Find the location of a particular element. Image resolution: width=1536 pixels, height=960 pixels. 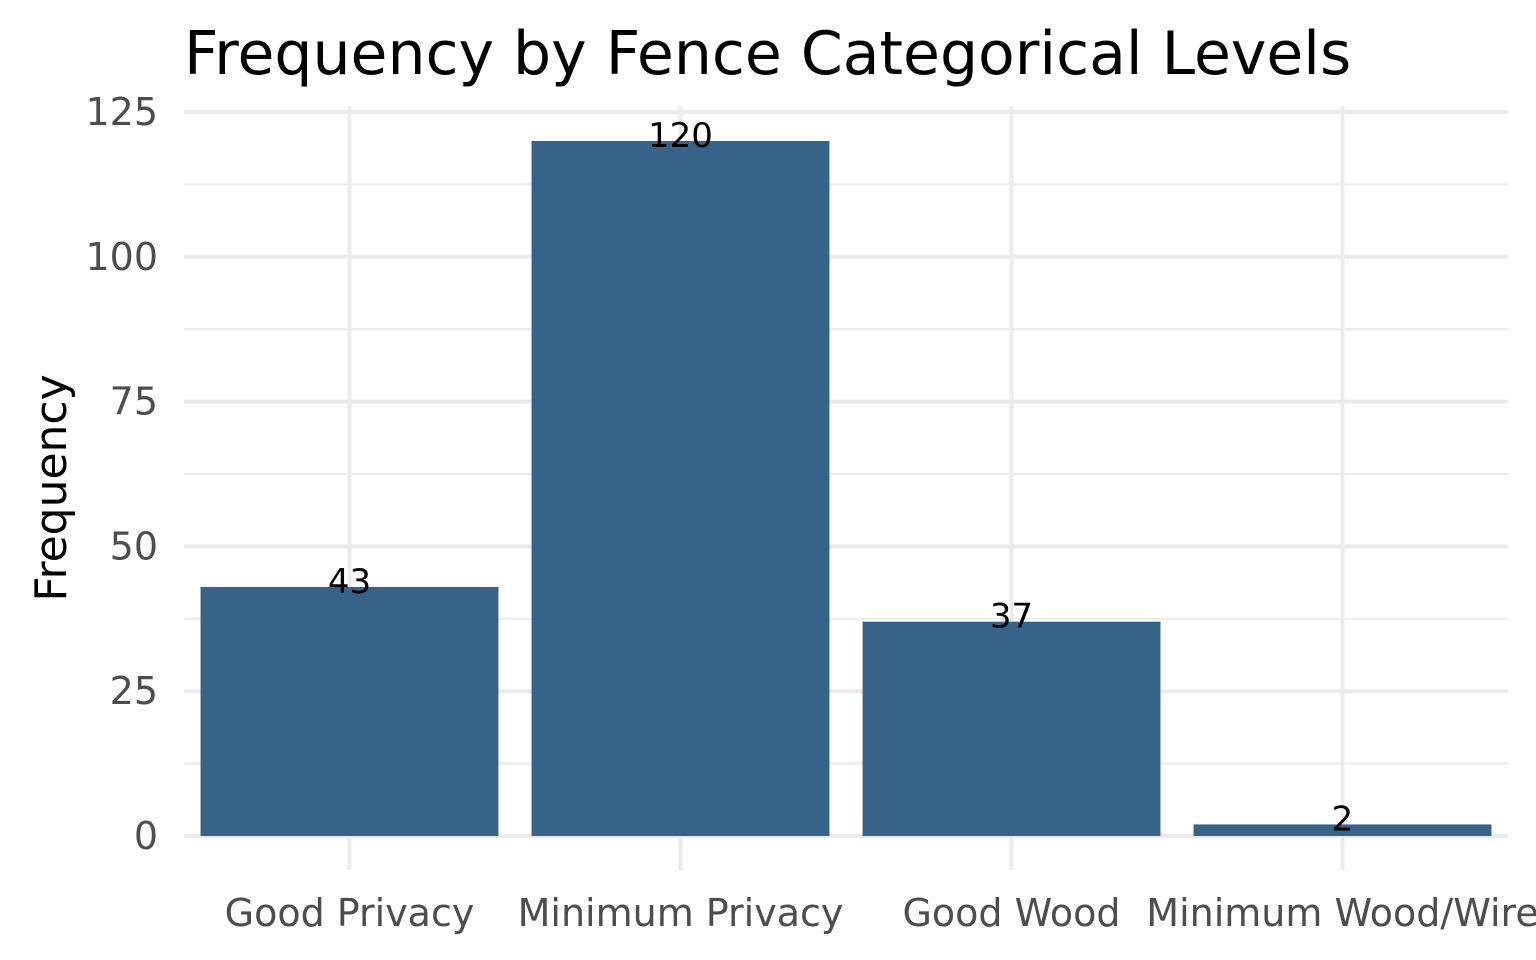

x-category-label: Minimum Wood/Wire is located at coordinates (1341, 913).